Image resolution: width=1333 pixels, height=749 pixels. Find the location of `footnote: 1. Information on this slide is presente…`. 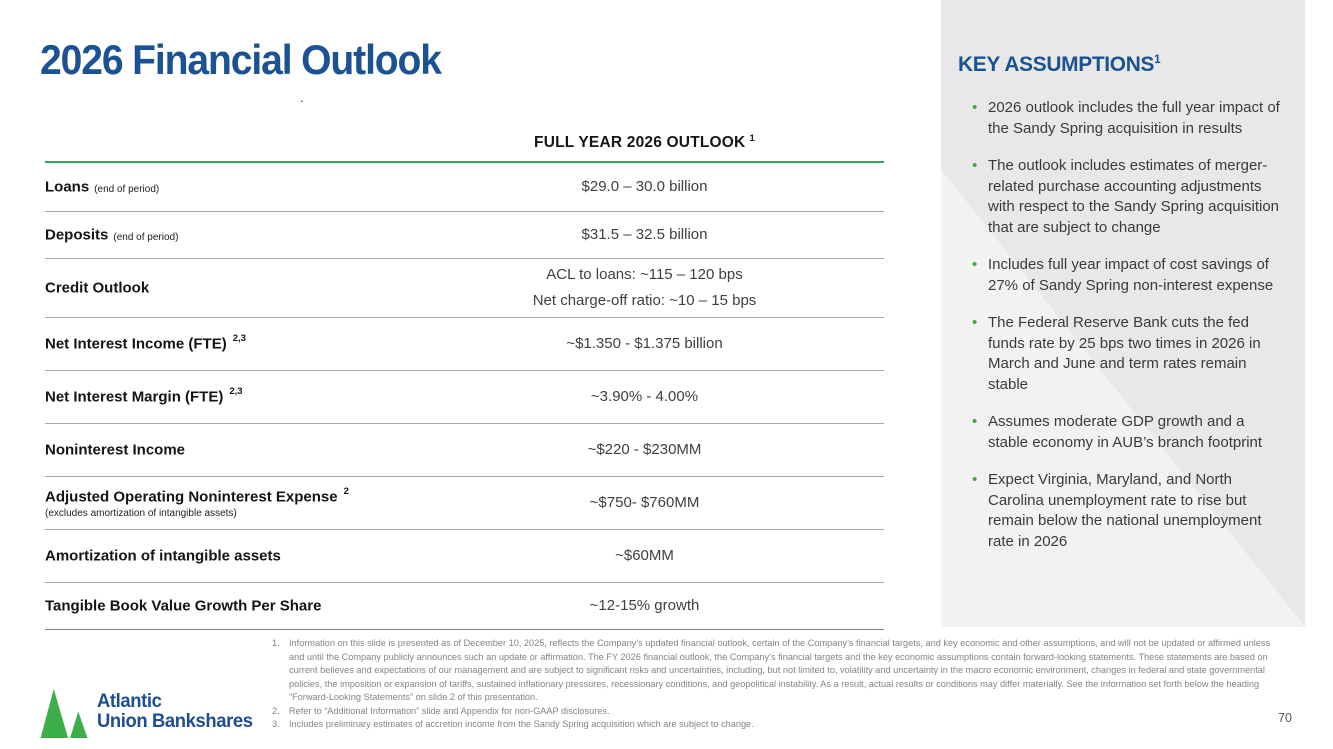

footnote: 1. Information on this slide is presente… is located at coordinates (776, 671).